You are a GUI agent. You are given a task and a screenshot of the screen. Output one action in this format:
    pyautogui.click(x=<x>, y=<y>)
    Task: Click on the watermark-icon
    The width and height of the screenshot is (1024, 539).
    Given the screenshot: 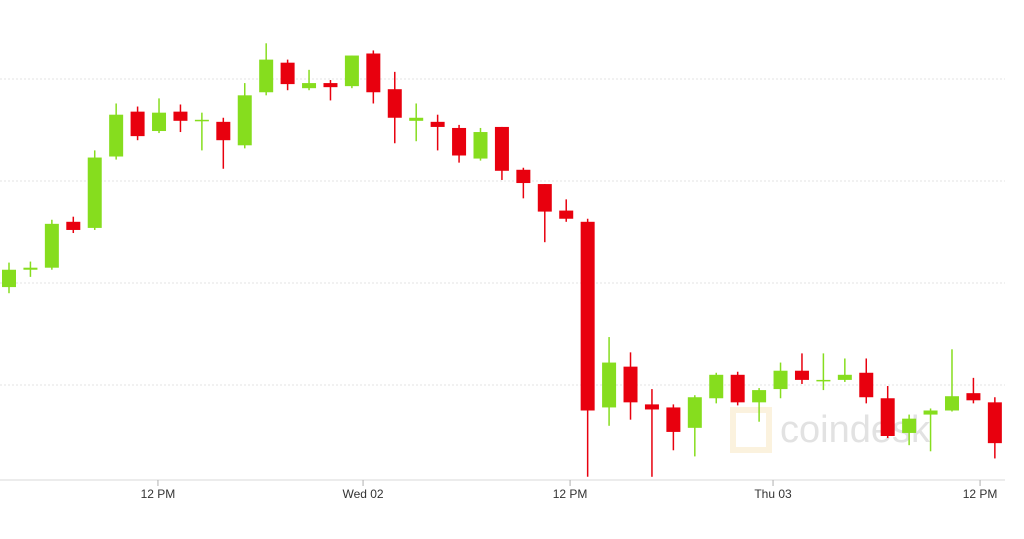 What is the action you would take?
    pyautogui.click(x=751, y=430)
    